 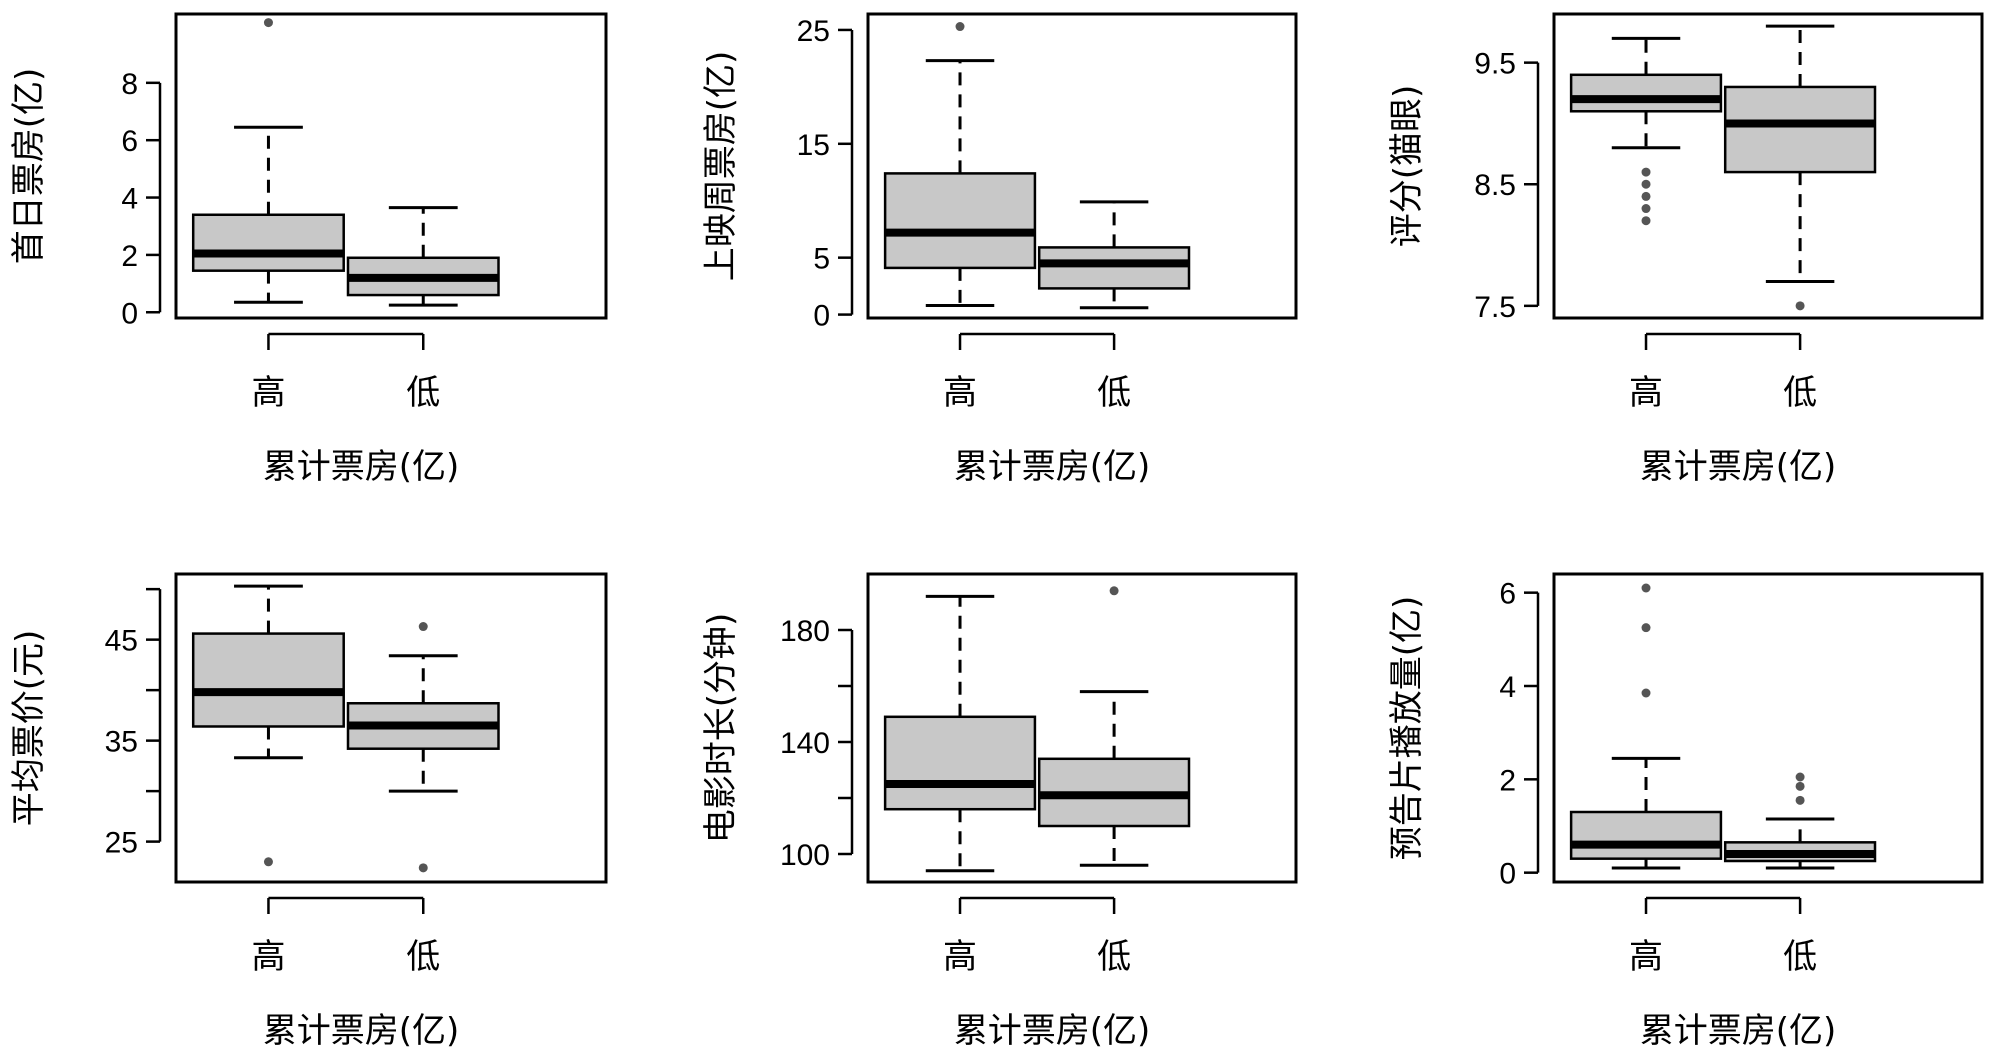 I want to click on y-axis-title: 上映周票房(亿), so click(x=721, y=166).